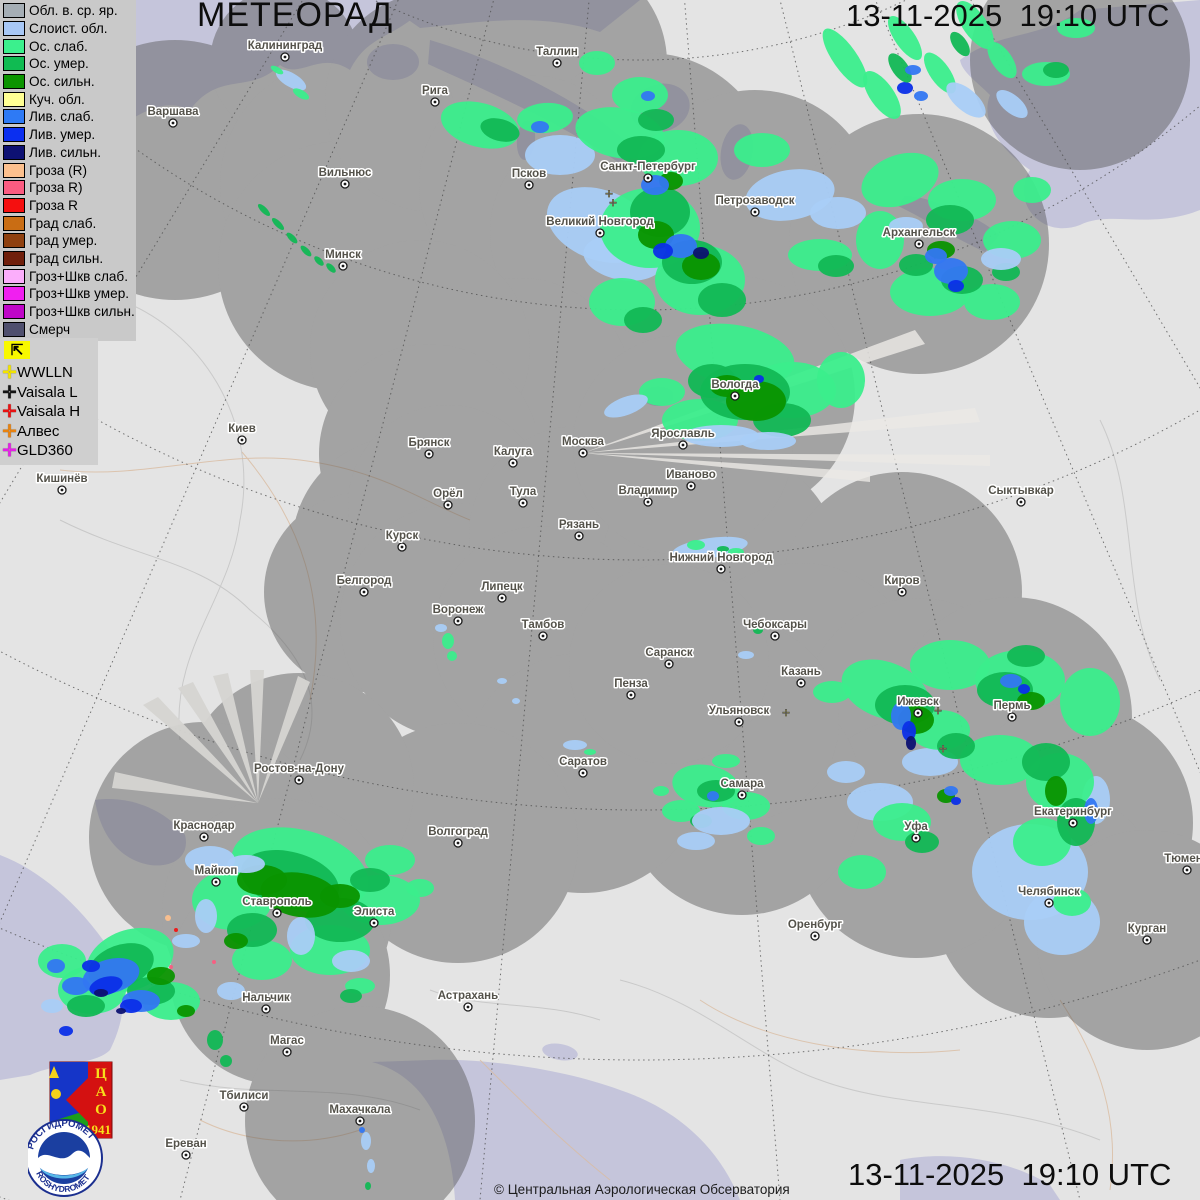 The height and width of the screenshot is (1200, 1200). I want to click on city-marker: Рига, so click(435, 95).